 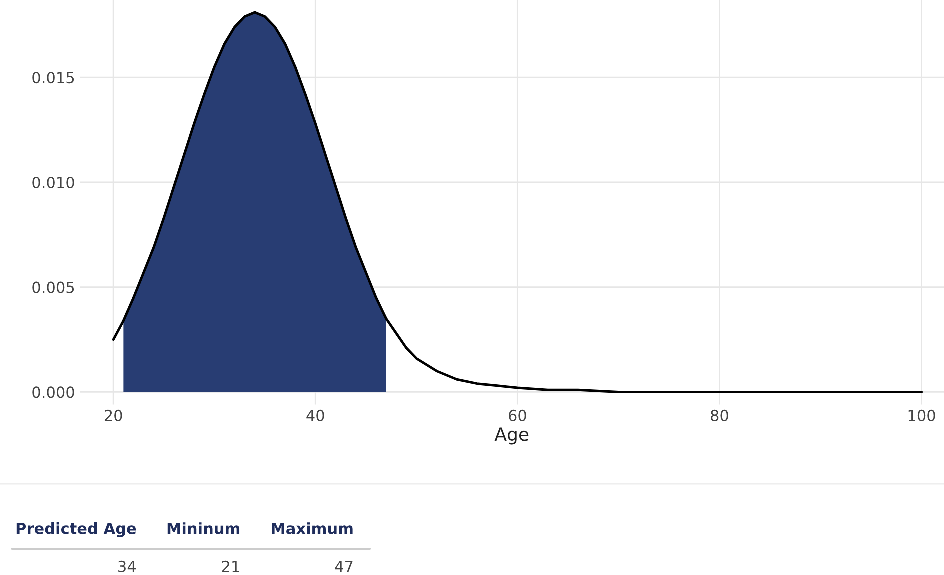 I want to click on text: 21, so click(x=231, y=566).